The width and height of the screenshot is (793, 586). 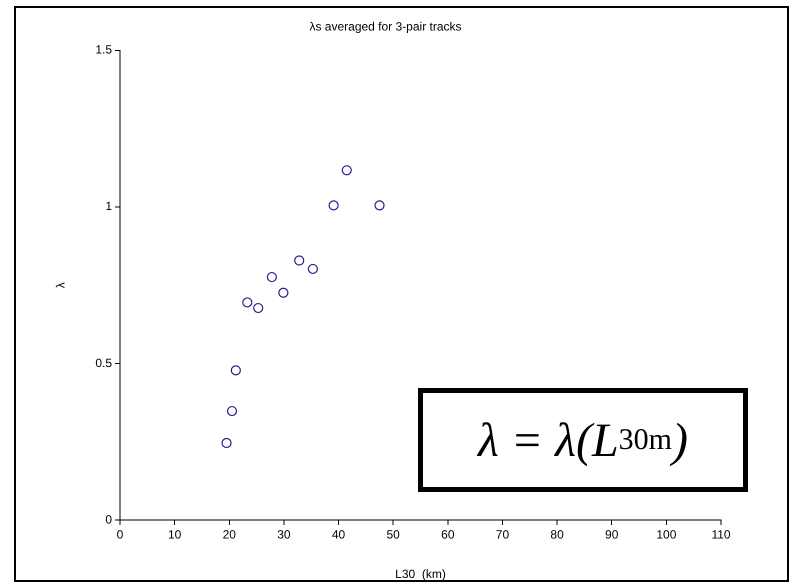 What do you see at coordinates (103, 49) in the screenshot?
I see `y-tick-label: 1.5` at bounding box center [103, 49].